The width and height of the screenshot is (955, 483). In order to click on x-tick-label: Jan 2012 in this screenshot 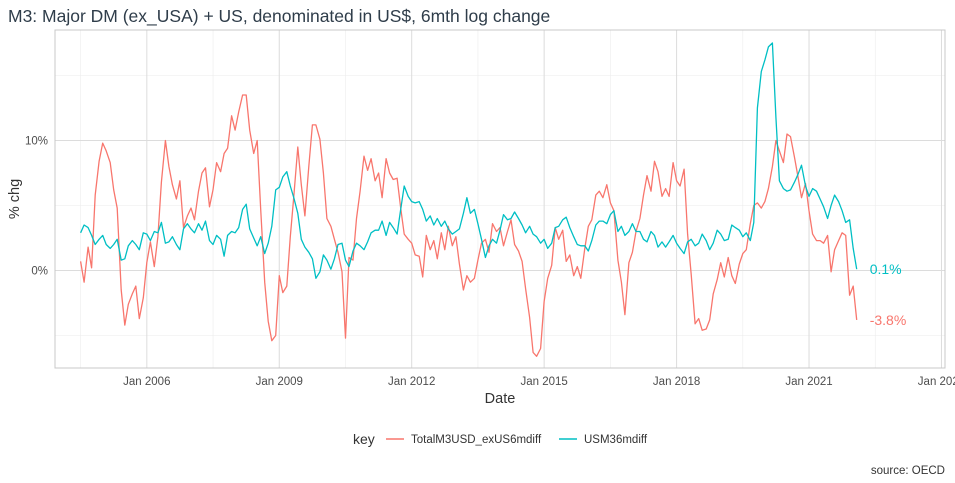, I will do `click(411, 382)`.